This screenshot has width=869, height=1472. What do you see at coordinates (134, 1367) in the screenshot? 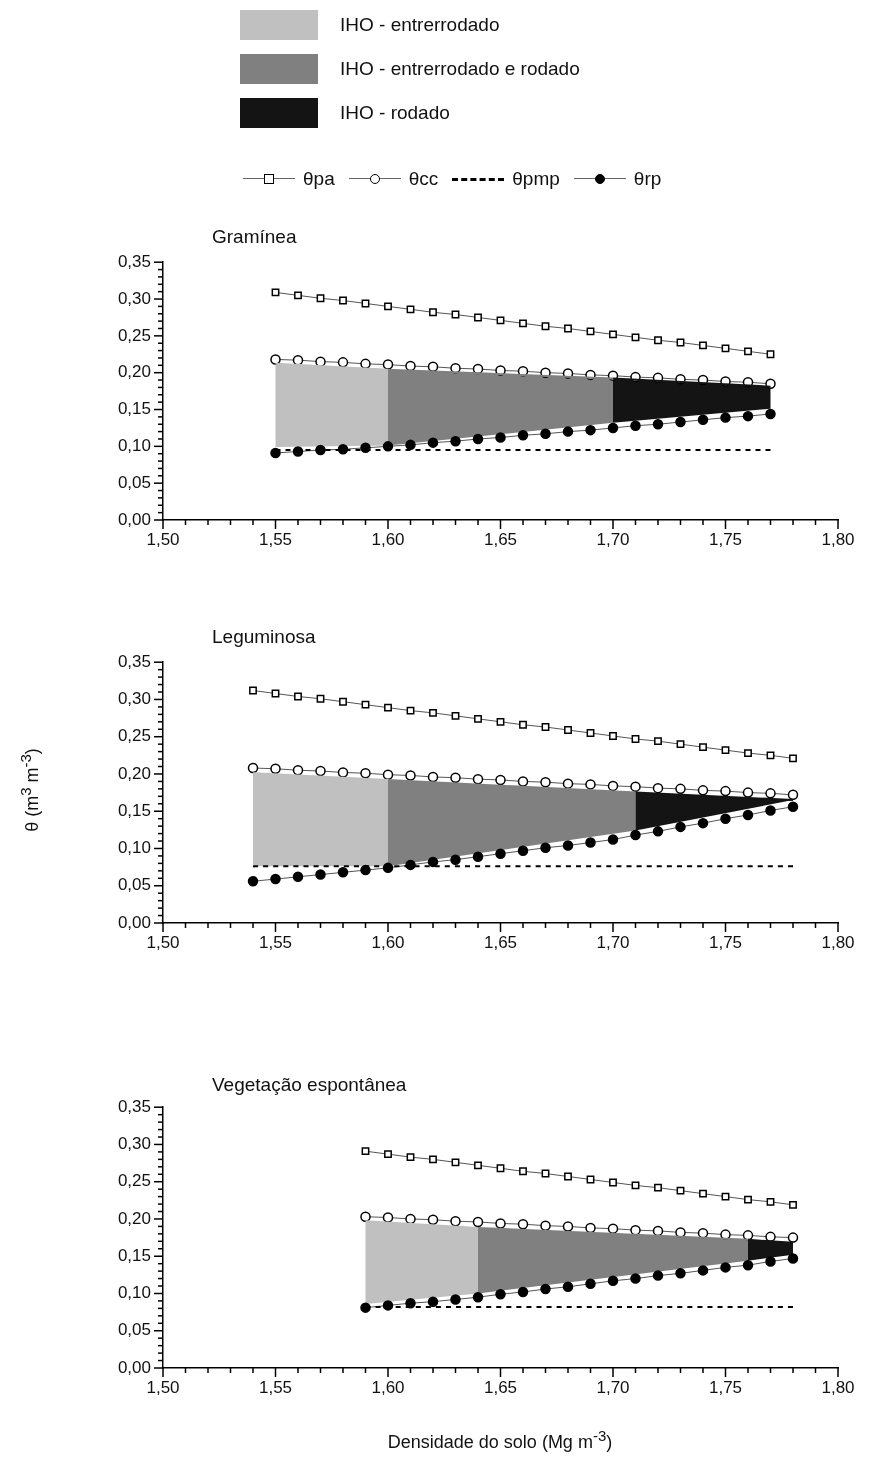
I see `y-tick-label: 0,00` at bounding box center [134, 1367].